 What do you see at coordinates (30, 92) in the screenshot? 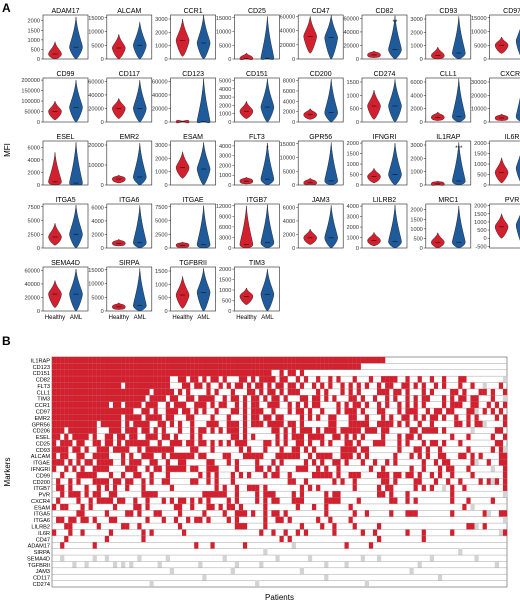
I see `y-tick-label: 150000` at bounding box center [30, 92].